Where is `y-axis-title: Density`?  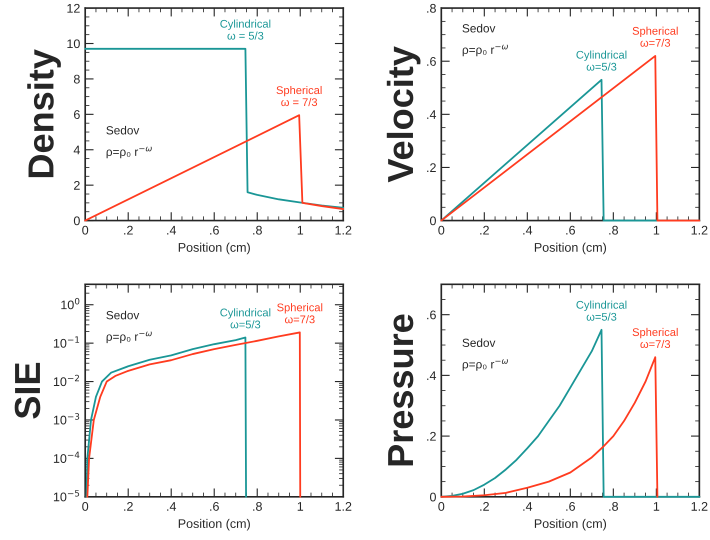 y-axis-title: Density is located at coordinates (44, 113).